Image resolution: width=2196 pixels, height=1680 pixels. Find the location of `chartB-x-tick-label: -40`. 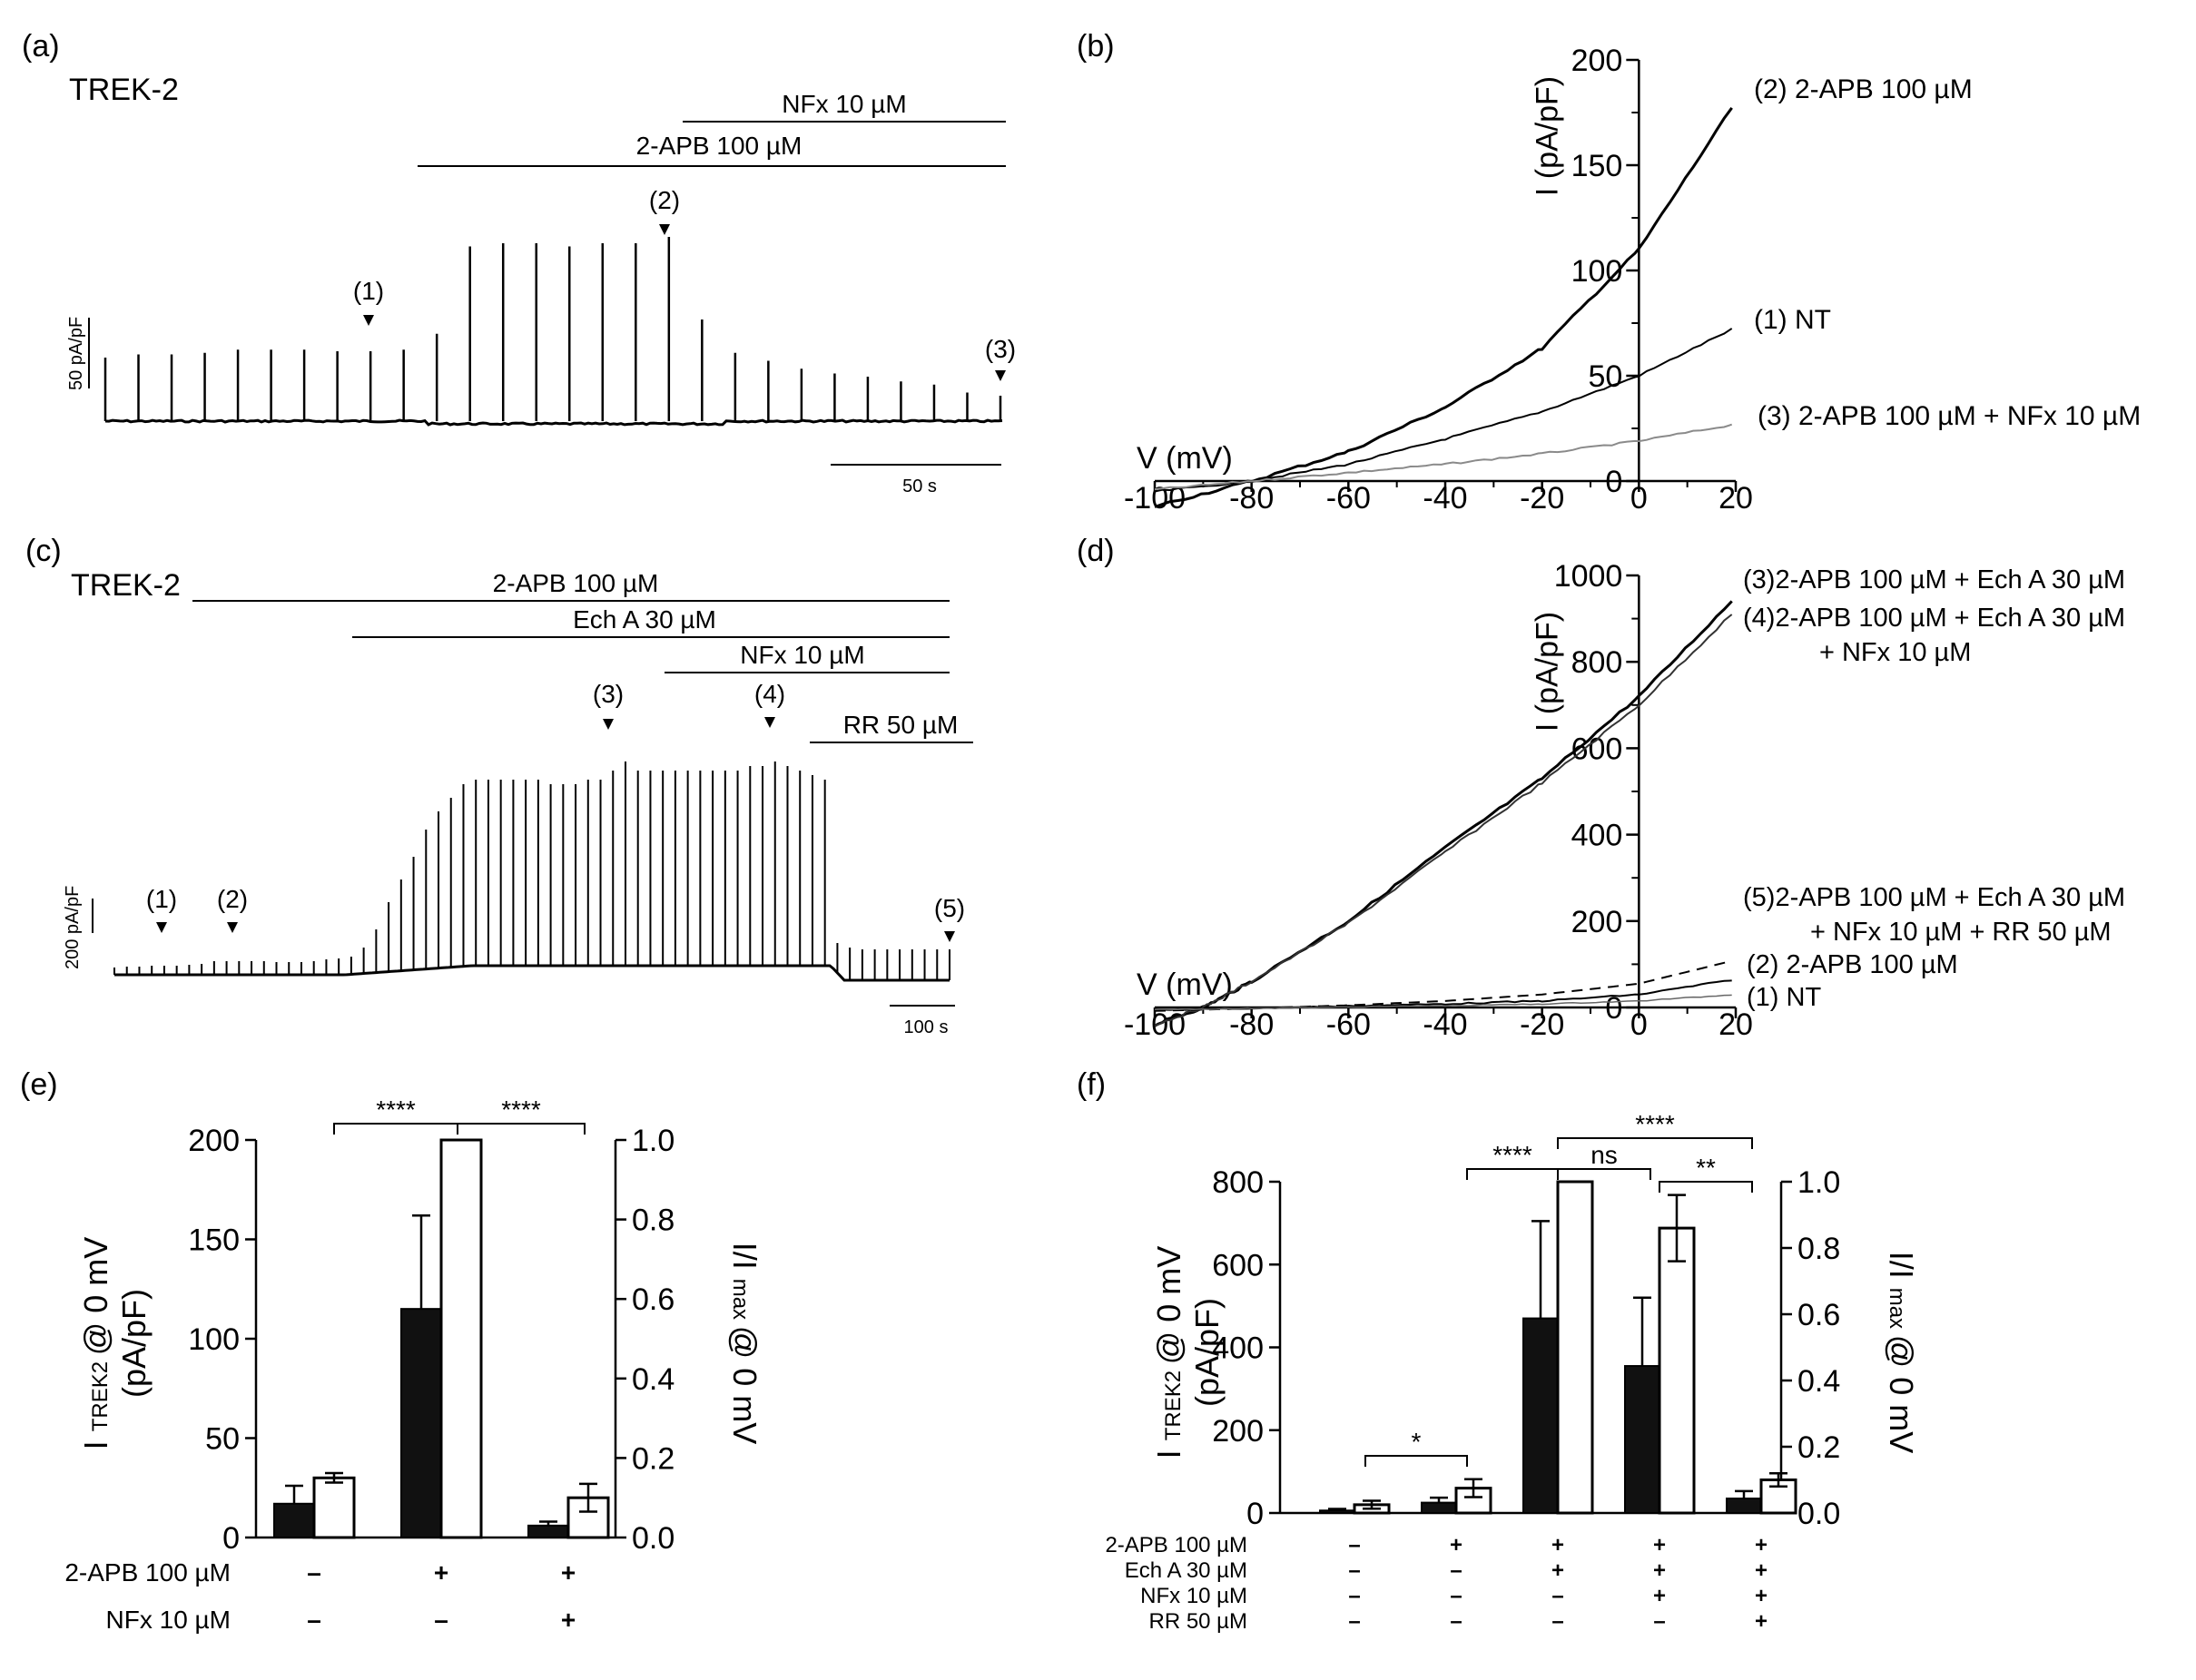

chartB-x-tick-label: -40 is located at coordinates (1445, 498).